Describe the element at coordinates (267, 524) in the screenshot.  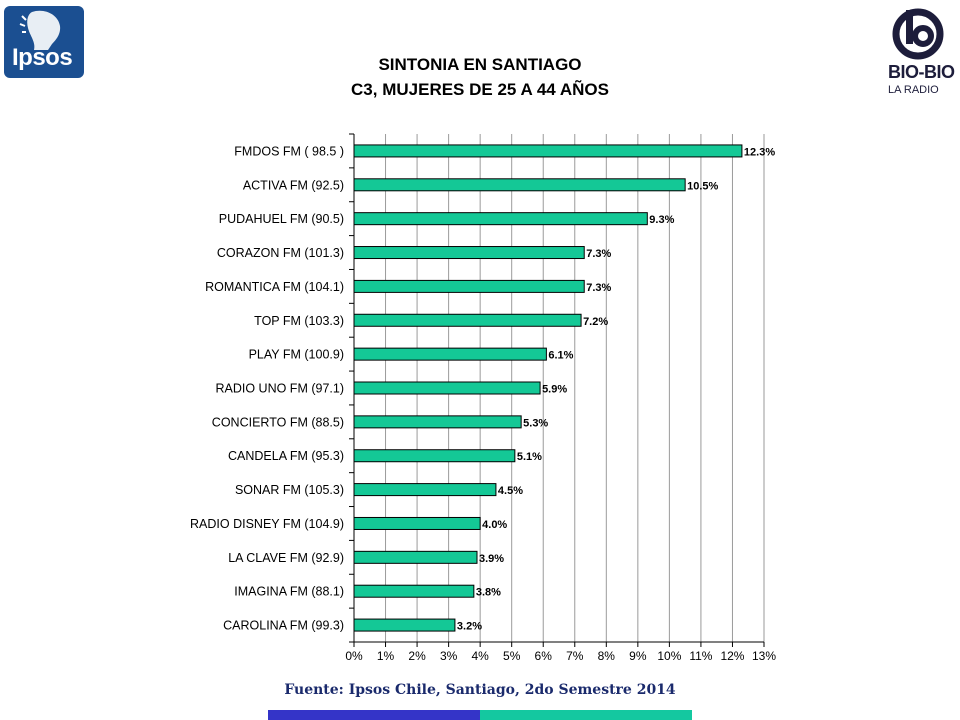
I see `category-label: RADIO DISNEY FM (104.9)` at that location.